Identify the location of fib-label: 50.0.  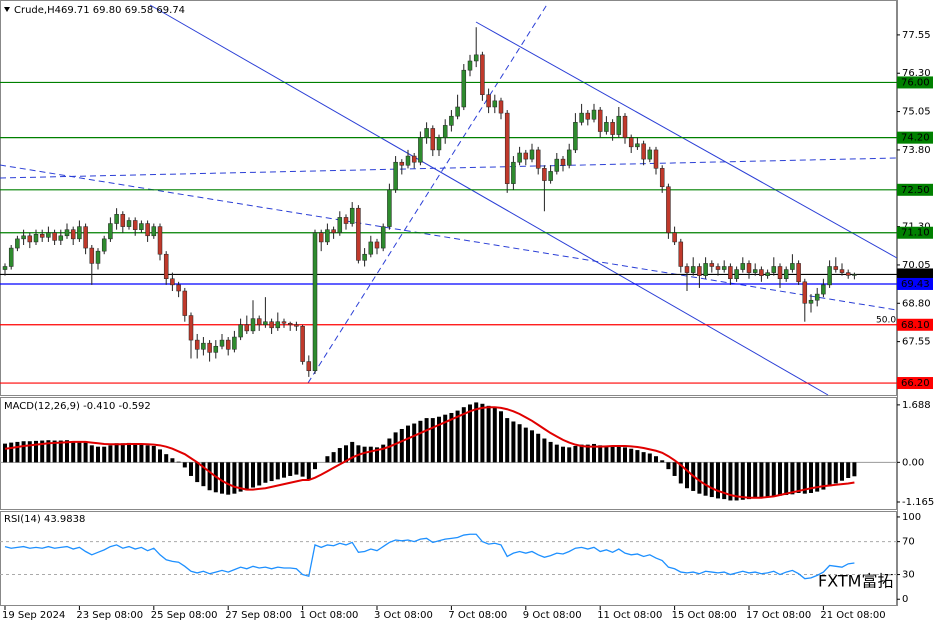
(886, 321).